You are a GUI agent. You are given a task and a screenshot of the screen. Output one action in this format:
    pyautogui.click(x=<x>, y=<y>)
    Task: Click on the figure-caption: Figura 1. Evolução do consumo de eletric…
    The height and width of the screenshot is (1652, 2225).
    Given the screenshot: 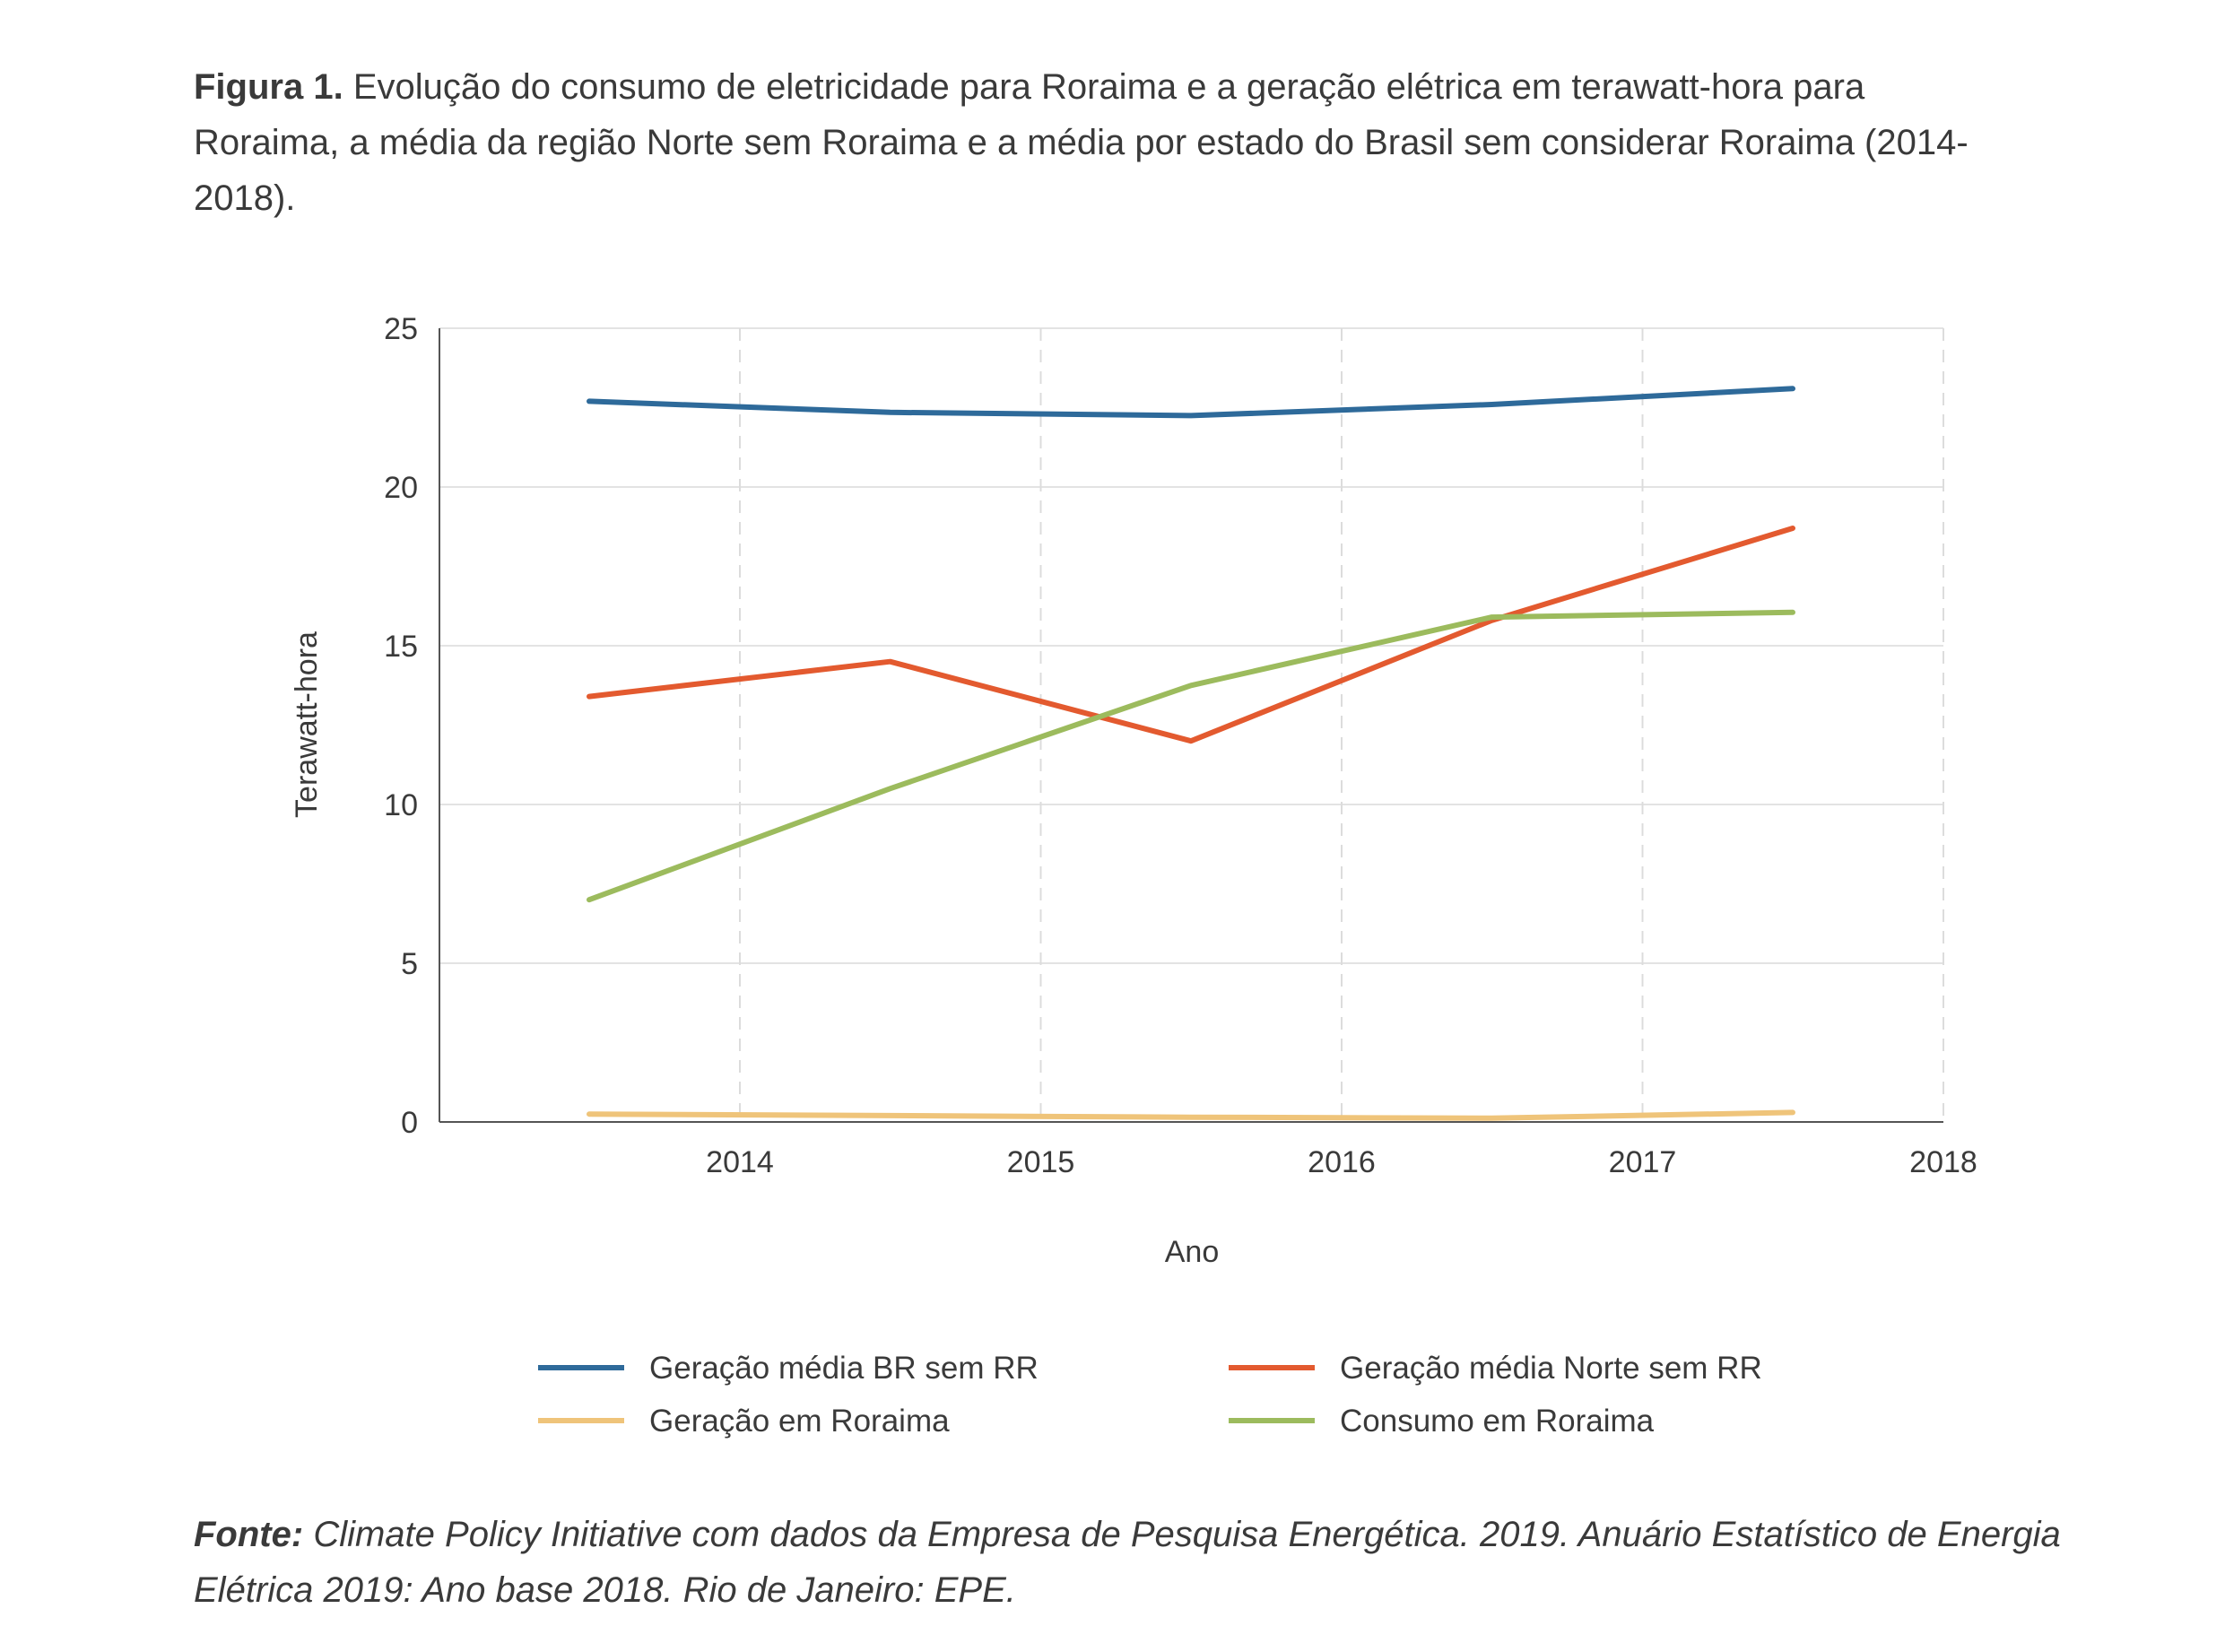 What is the action you would take?
    pyautogui.click(x=1099, y=142)
    